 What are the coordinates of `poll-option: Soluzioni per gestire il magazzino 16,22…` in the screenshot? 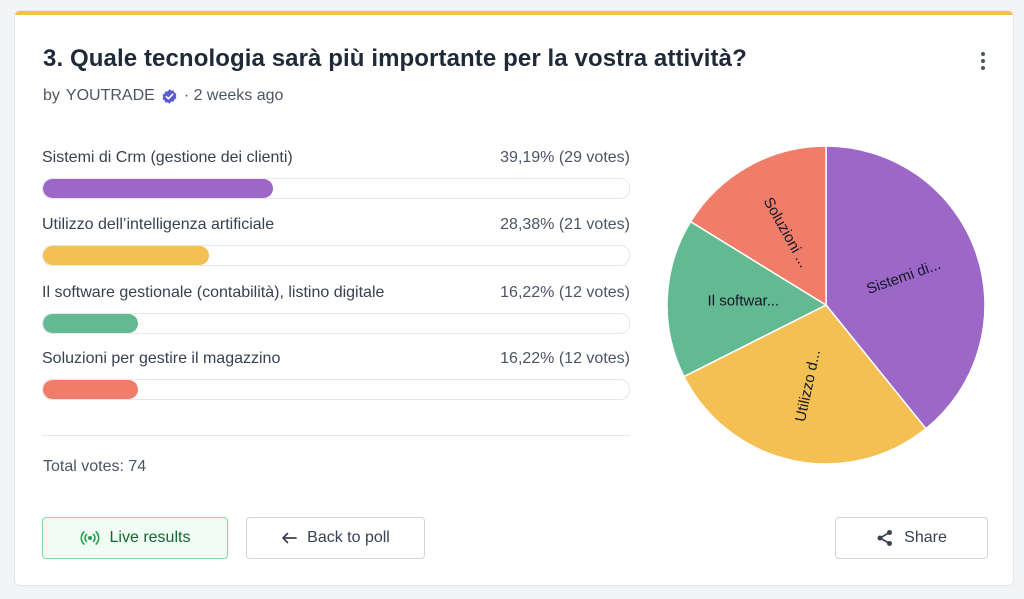 It's located at (336, 374).